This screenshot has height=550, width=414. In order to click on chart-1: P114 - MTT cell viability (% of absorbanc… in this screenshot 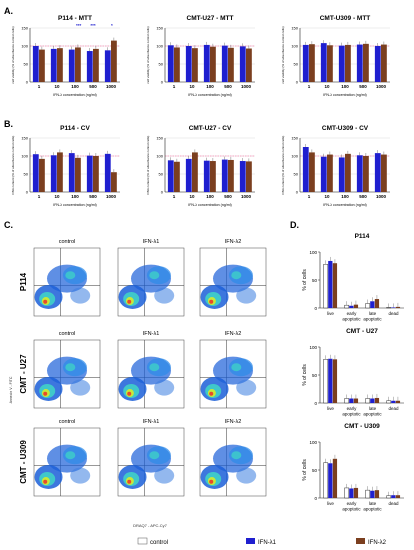, I will do `click(65, 56)`.